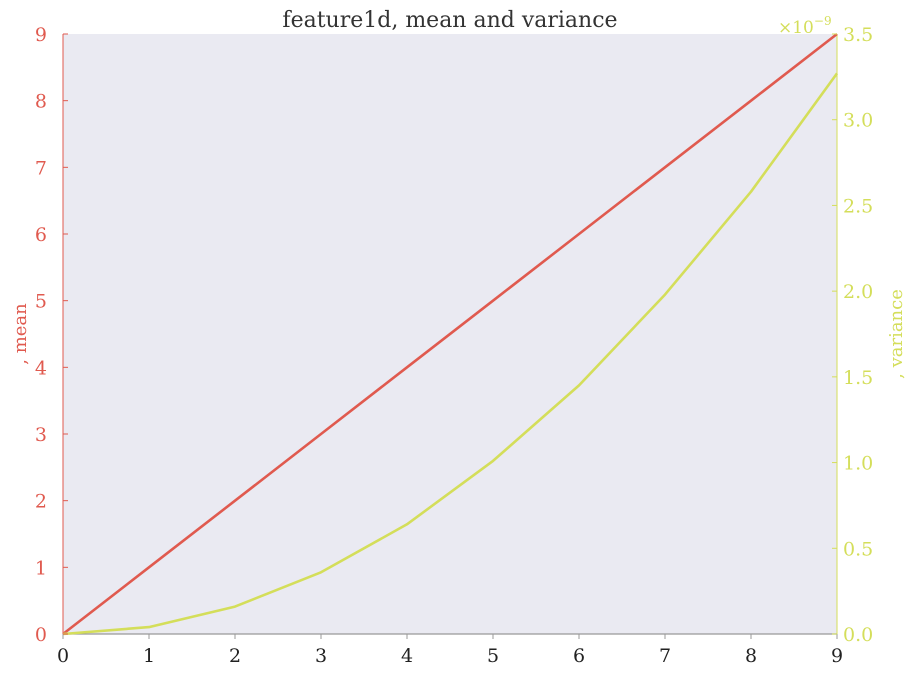  I want to click on left-y-axis-label: , mean, so click(20, 334).